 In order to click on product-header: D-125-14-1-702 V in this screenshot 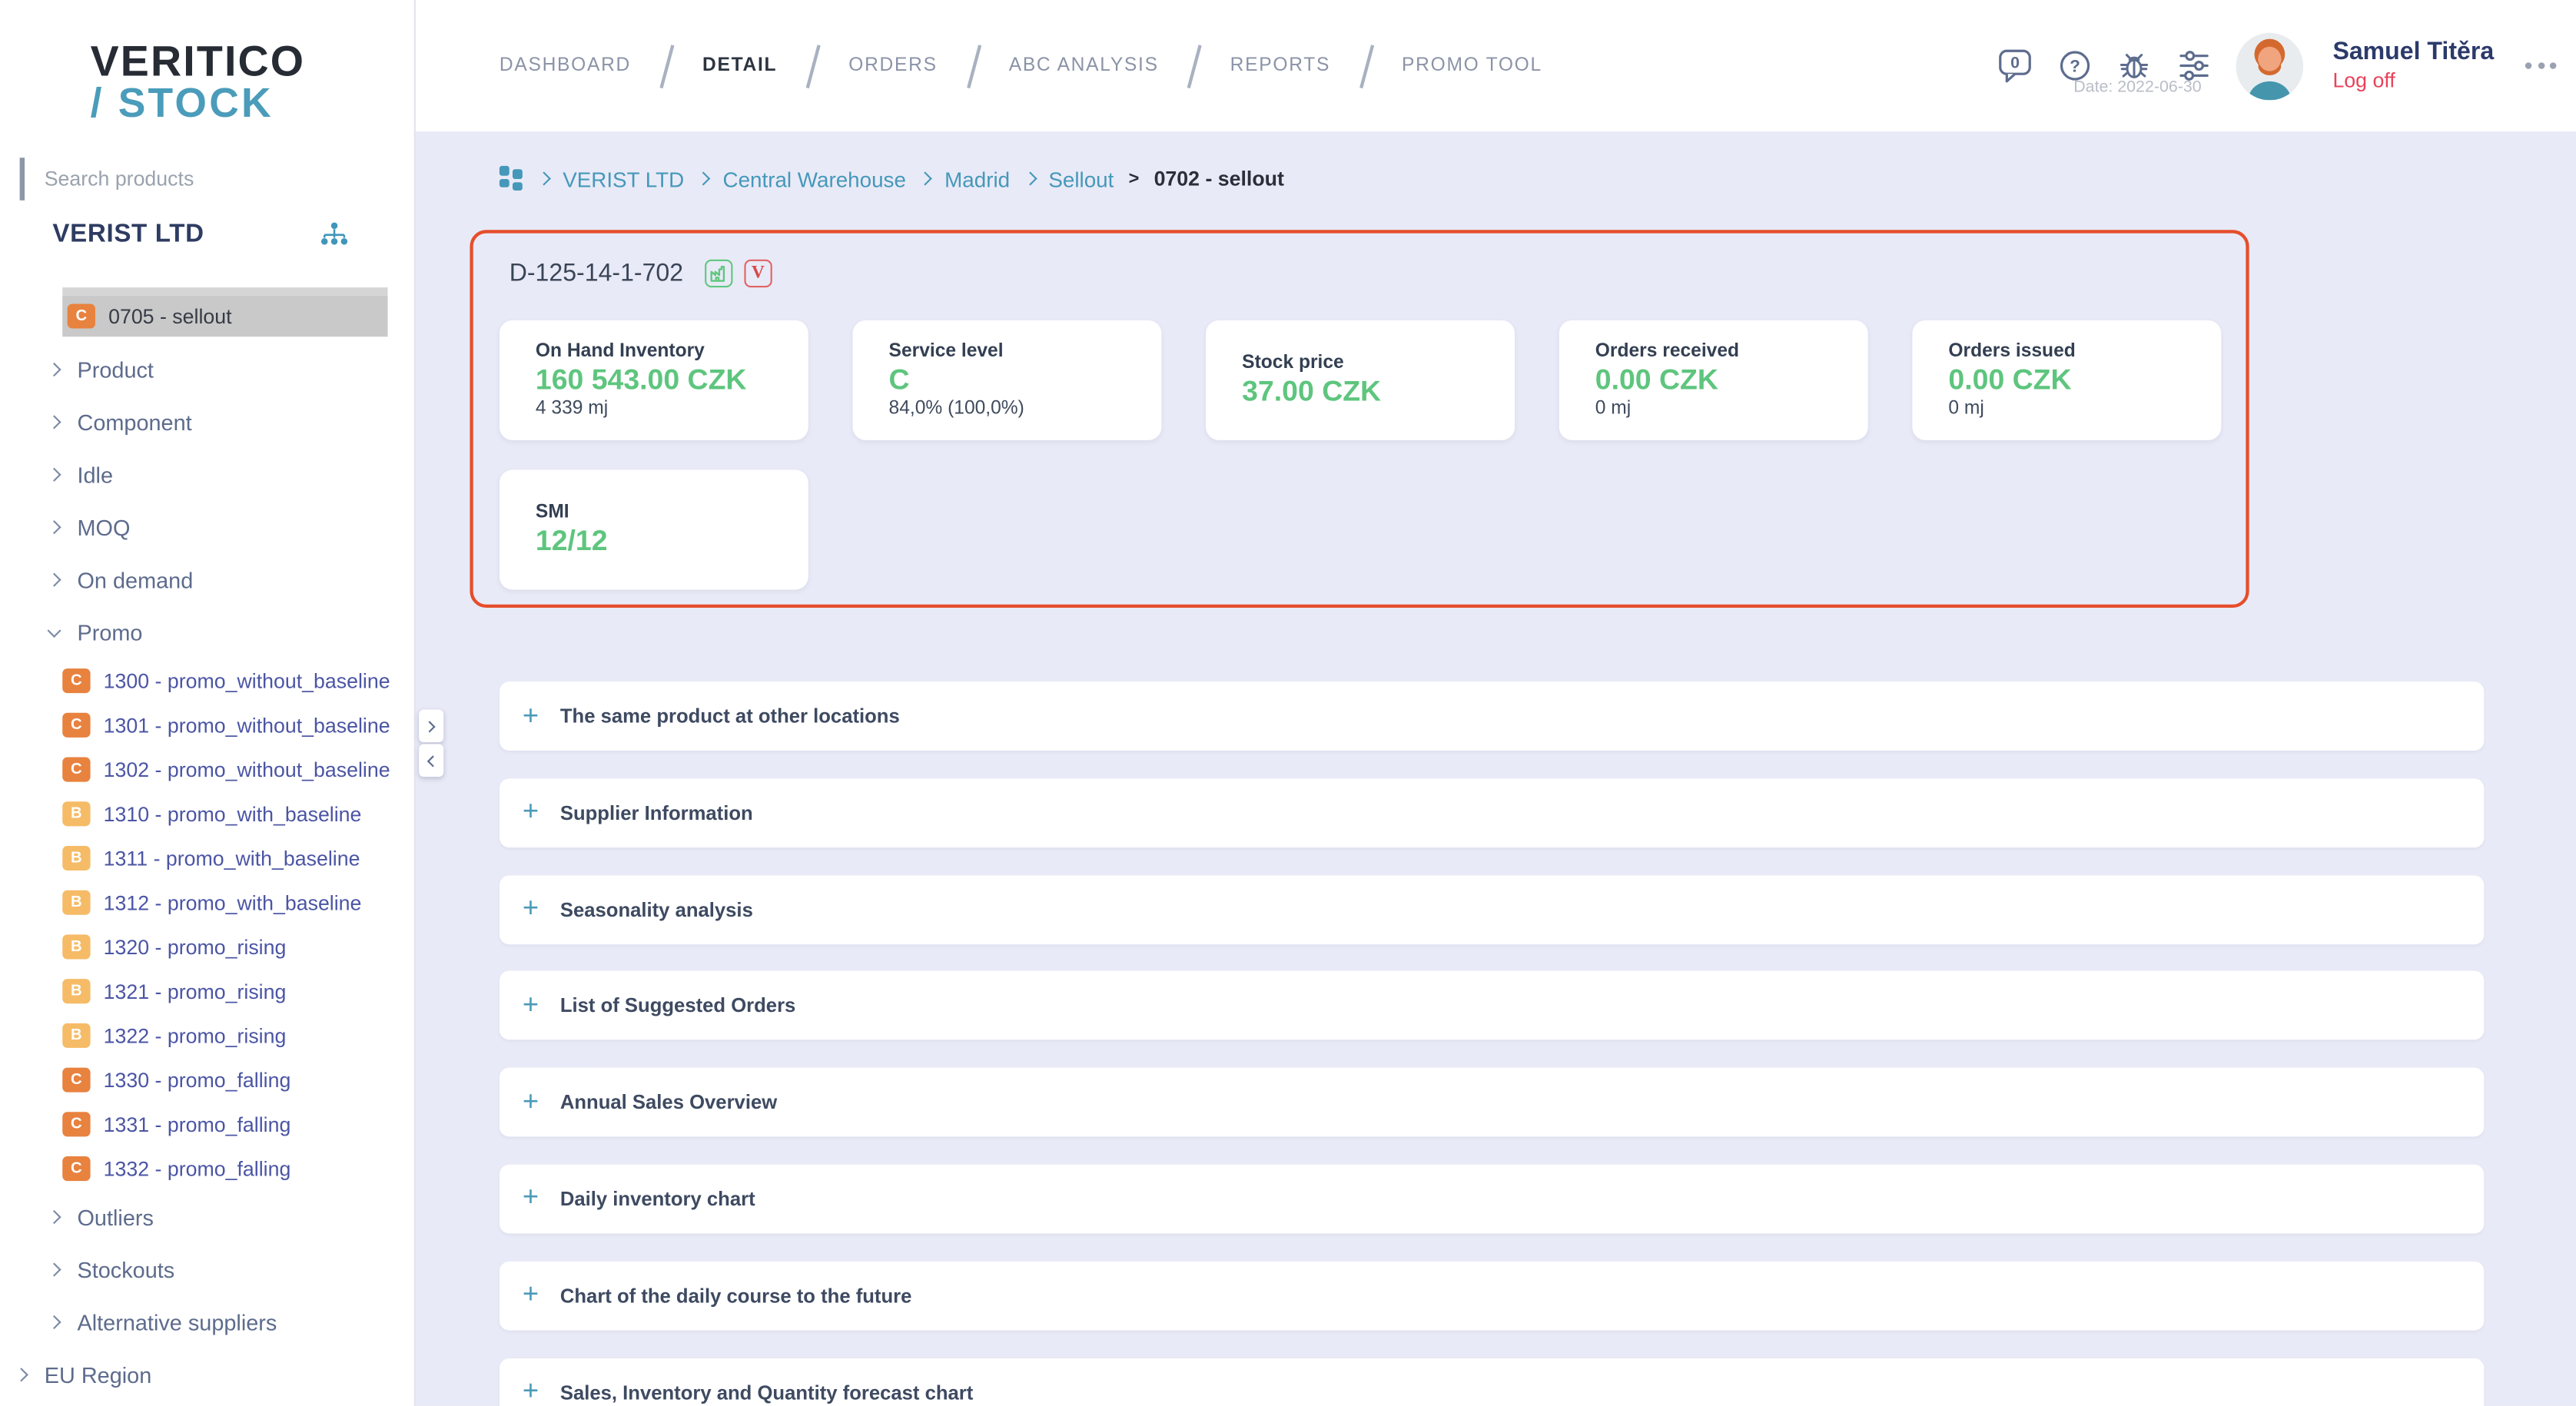, I will do `click(641, 273)`.